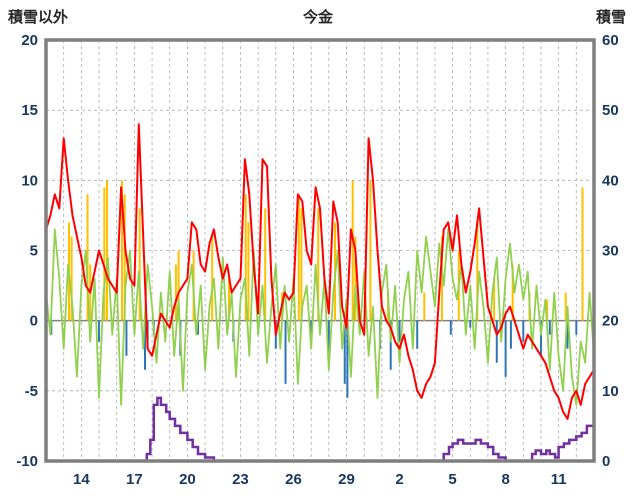 The image size is (636, 501). Describe the element at coordinates (610, 17) in the screenshot. I see `right-axis-title: 積雪` at that location.